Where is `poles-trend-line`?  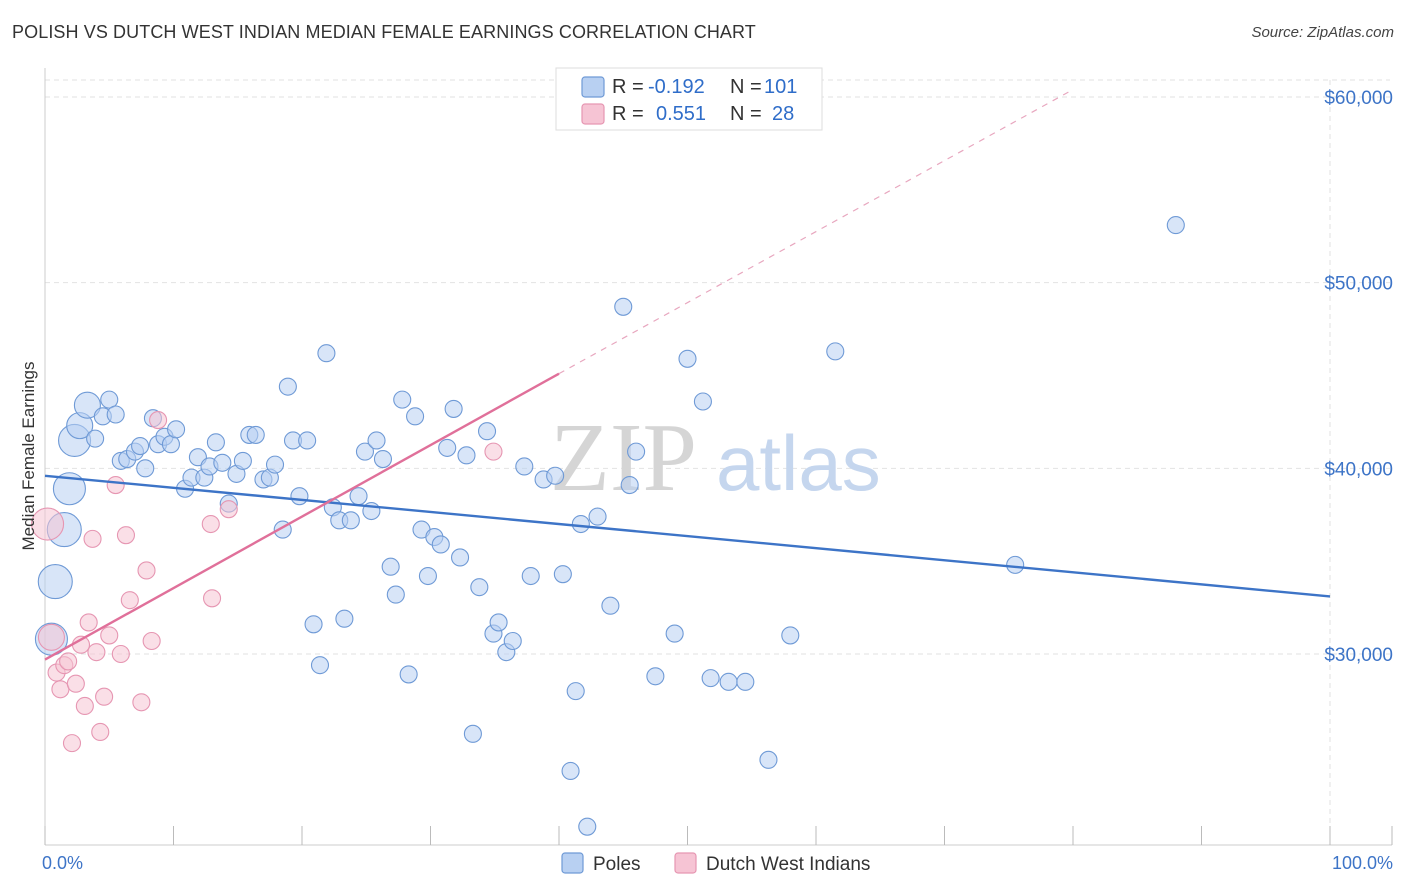 poles-trend-line is located at coordinates (687, 536).